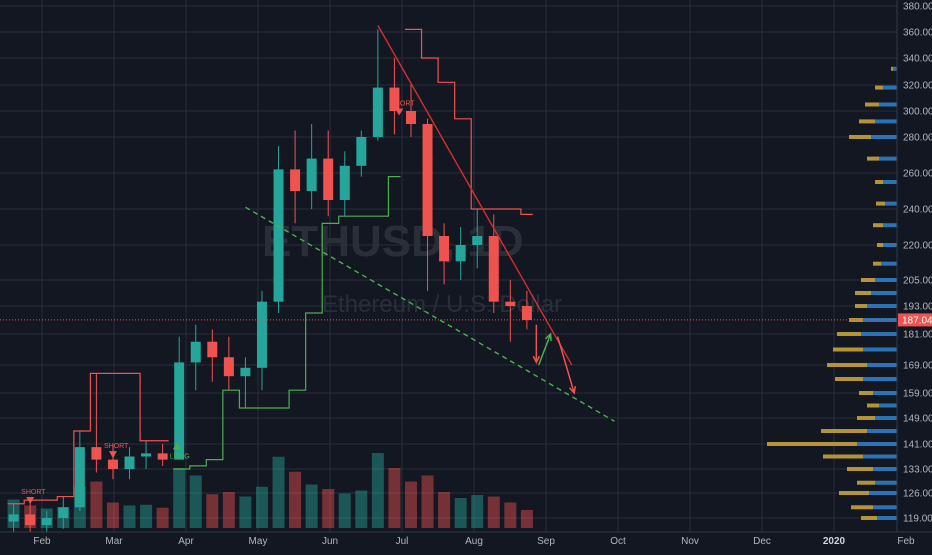 Image resolution: width=932 pixels, height=555 pixels. I want to click on price-tick-label: 169.00, so click(917, 366).